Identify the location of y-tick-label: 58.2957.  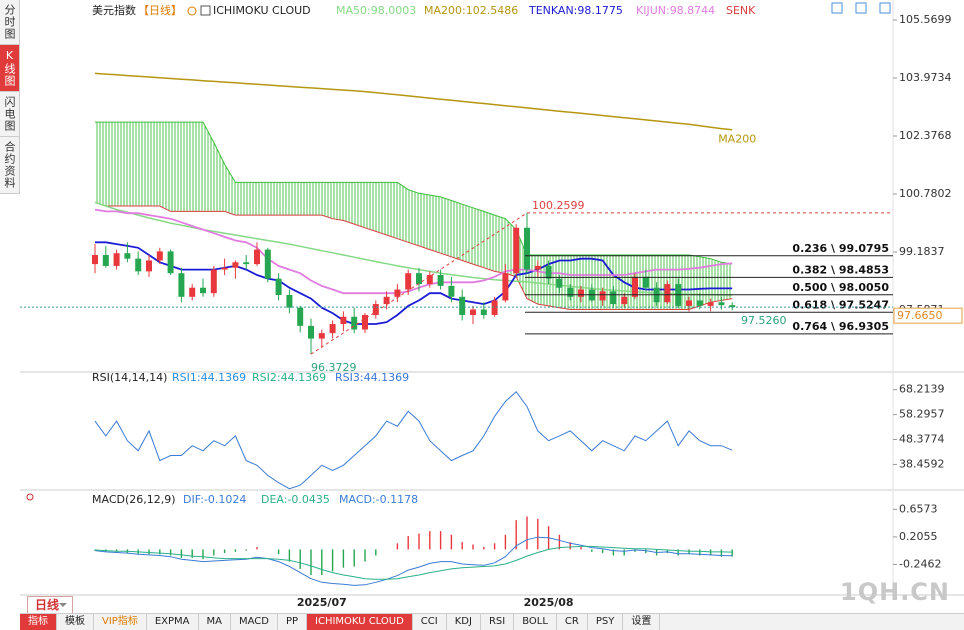
(922, 414).